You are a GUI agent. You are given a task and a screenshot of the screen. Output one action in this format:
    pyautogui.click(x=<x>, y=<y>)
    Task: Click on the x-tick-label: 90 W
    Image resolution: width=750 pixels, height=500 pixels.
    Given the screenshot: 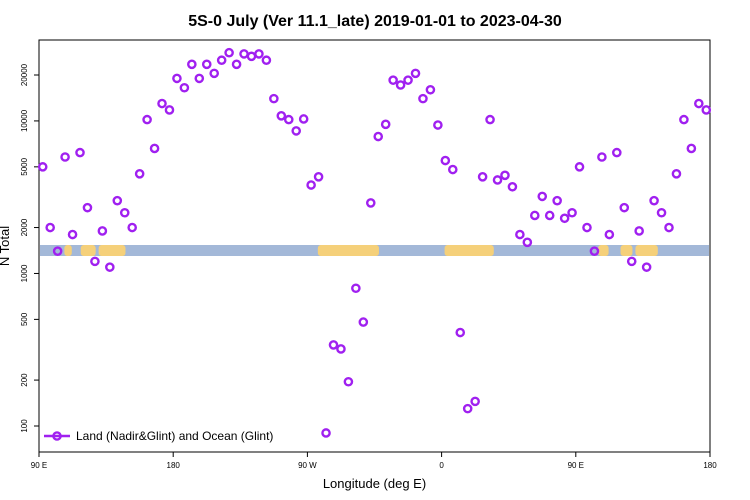 What is the action you would take?
    pyautogui.click(x=307, y=465)
    